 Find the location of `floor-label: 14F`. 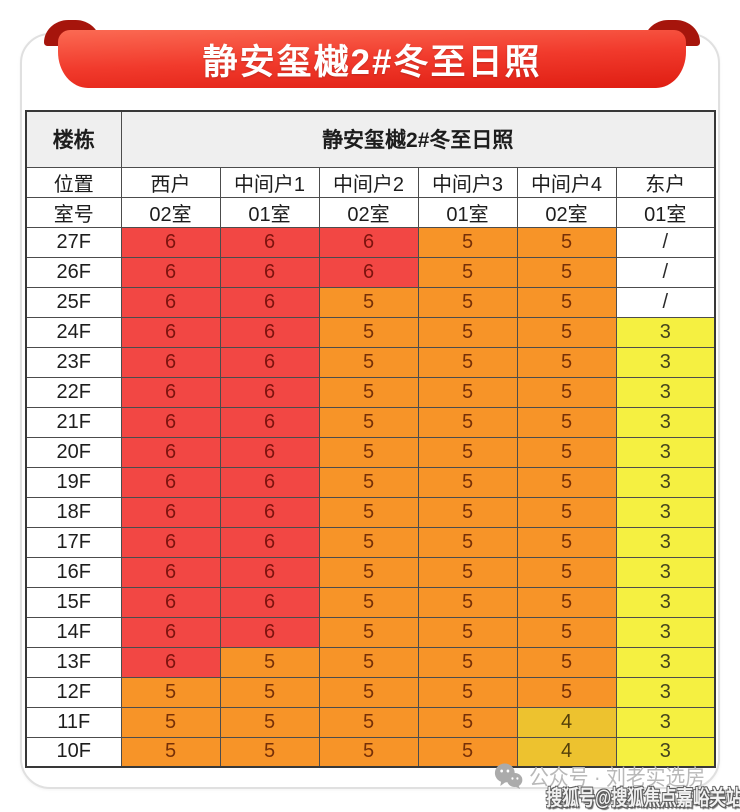

floor-label: 14F is located at coordinates (73, 632).